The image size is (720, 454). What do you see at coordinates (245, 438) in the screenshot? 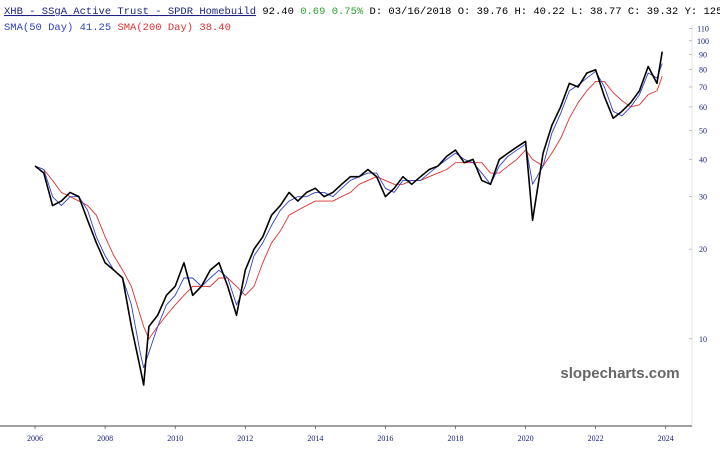
I see `x-tick-label: 2012` at bounding box center [245, 438].